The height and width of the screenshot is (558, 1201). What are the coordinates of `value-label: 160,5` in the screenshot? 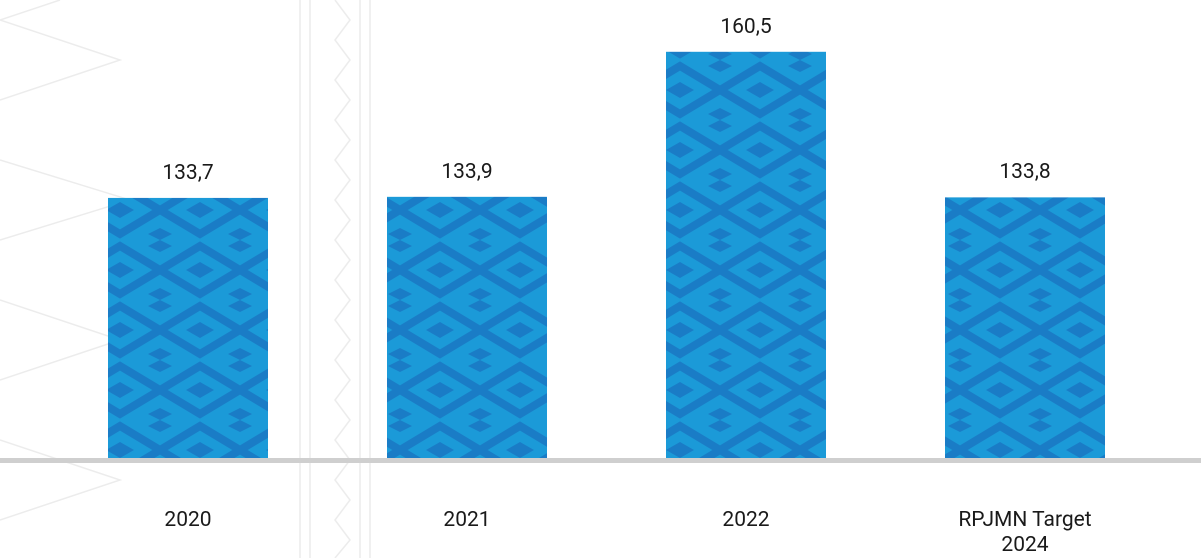 It's located at (746, 26).